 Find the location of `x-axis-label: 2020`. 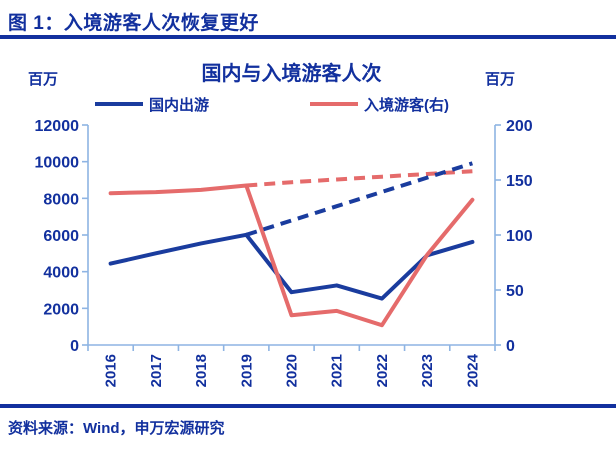

x-axis-label: 2020 is located at coordinates (292, 370).